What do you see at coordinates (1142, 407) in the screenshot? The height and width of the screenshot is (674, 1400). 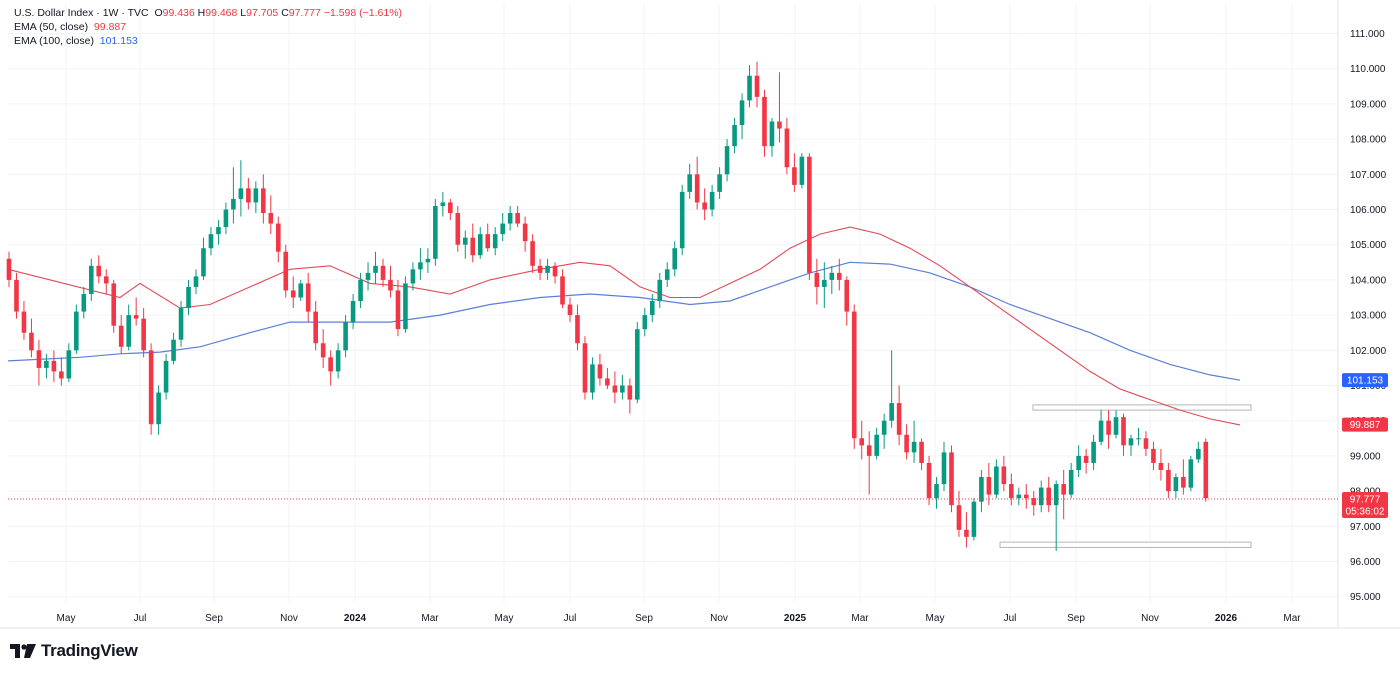 I see `resistance-range-box` at bounding box center [1142, 407].